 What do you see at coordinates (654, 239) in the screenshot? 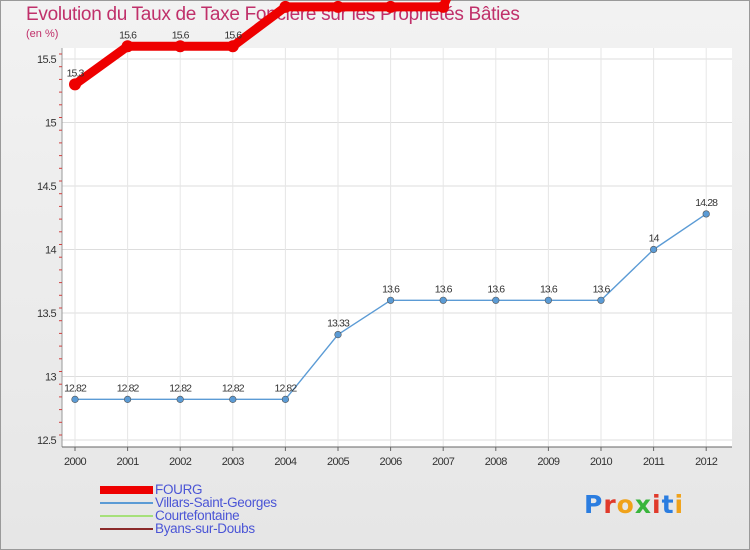
I see `data-label-1: 14` at bounding box center [654, 239].